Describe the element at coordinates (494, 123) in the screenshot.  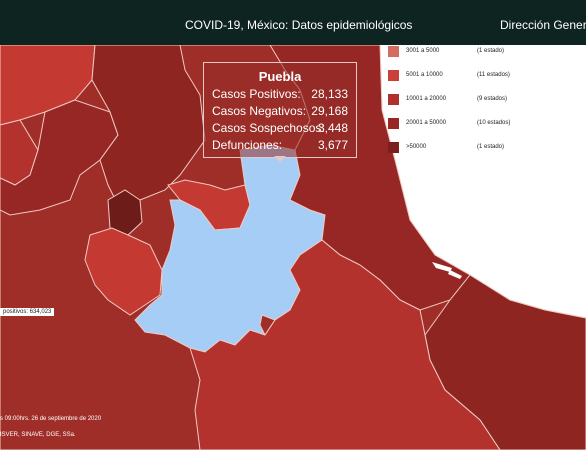
I see `legend-count: (10 estados)` at that location.